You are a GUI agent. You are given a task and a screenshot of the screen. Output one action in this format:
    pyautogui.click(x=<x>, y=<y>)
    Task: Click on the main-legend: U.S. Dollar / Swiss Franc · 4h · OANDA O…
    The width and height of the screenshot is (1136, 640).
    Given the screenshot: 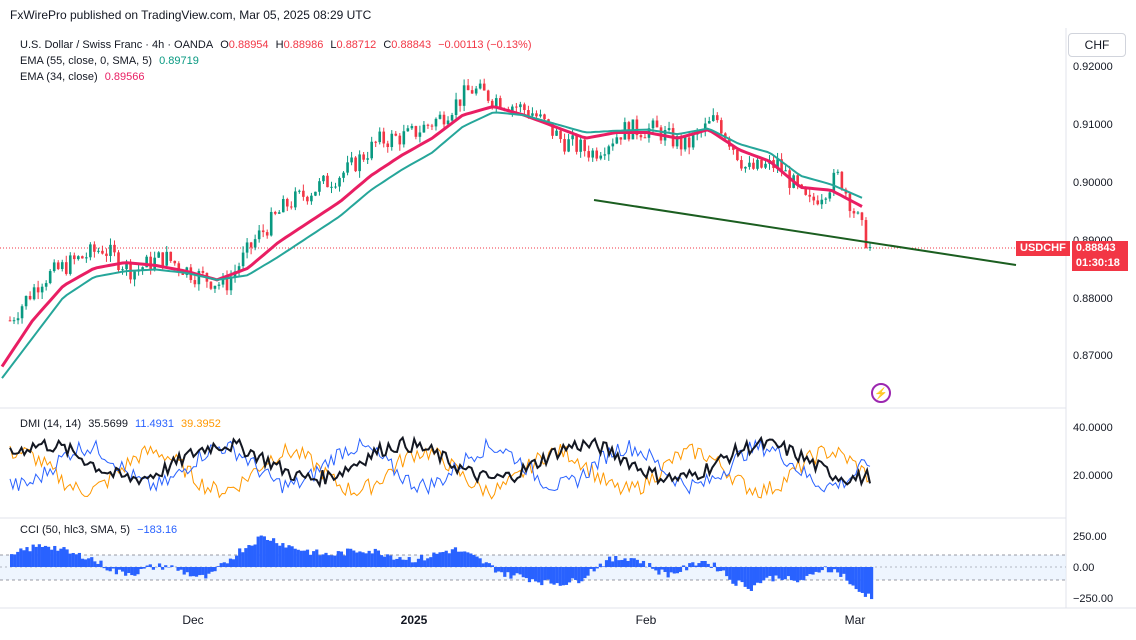 What is the action you would take?
    pyautogui.click(x=278, y=45)
    